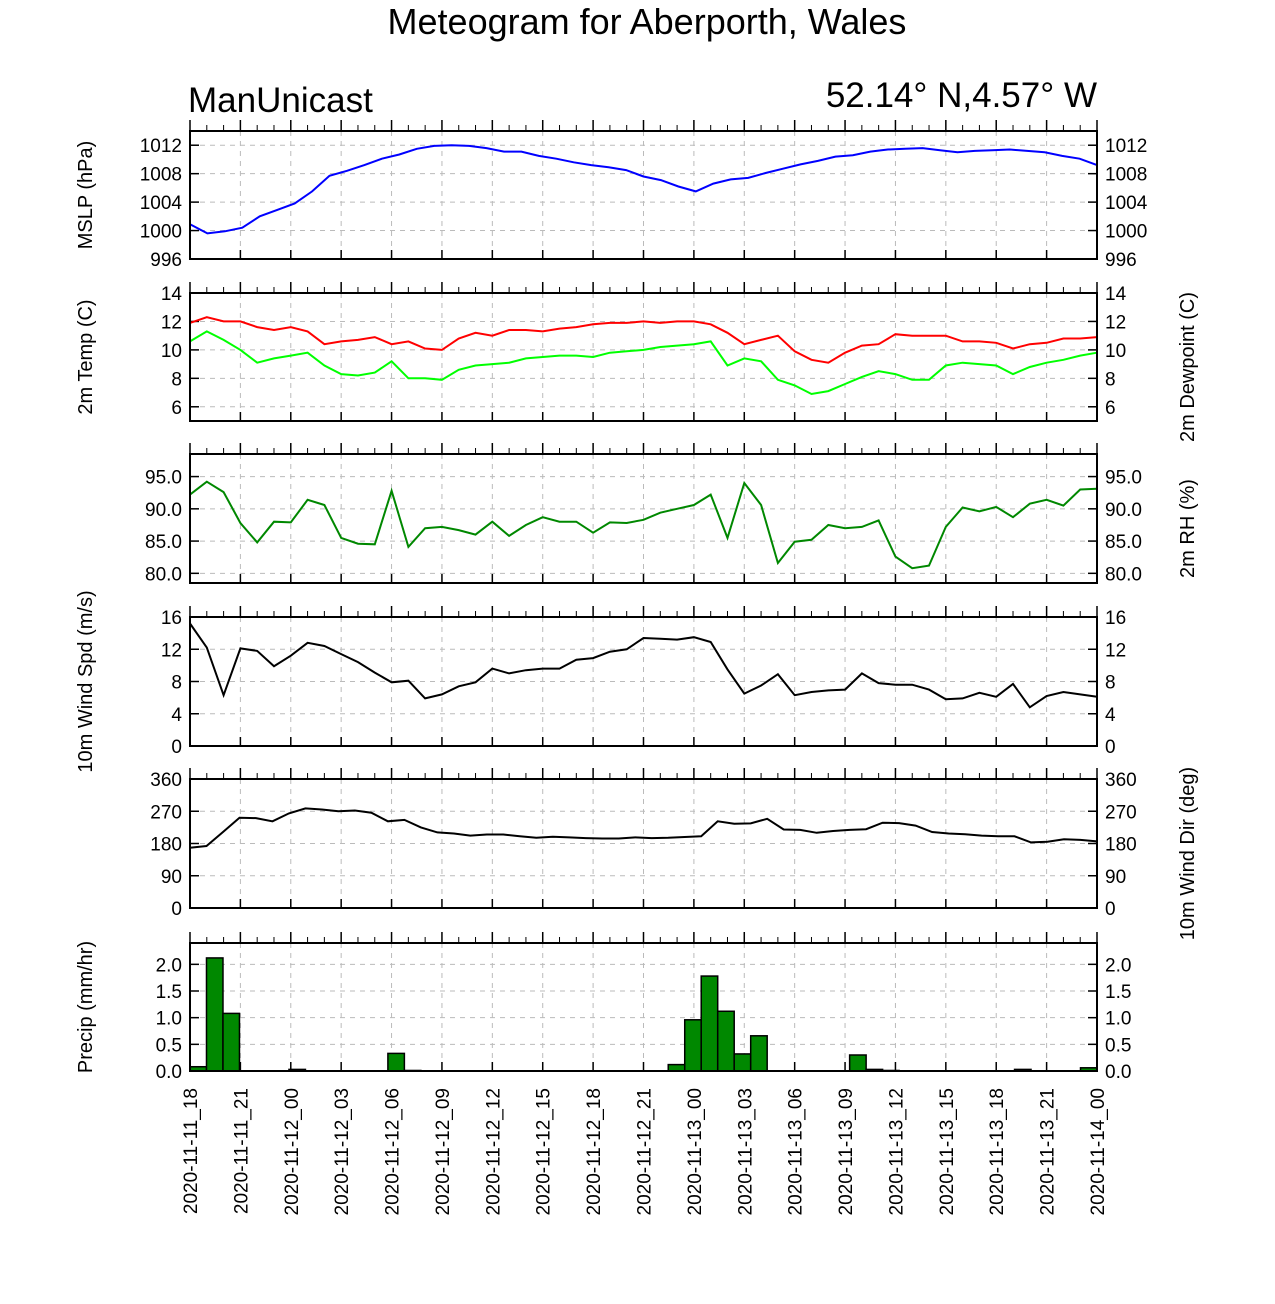 The width and height of the screenshot is (1275, 1304). Describe the element at coordinates (1188, 528) in the screenshot. I see `y-axis-label-right: 2m RH (%)` at that location.